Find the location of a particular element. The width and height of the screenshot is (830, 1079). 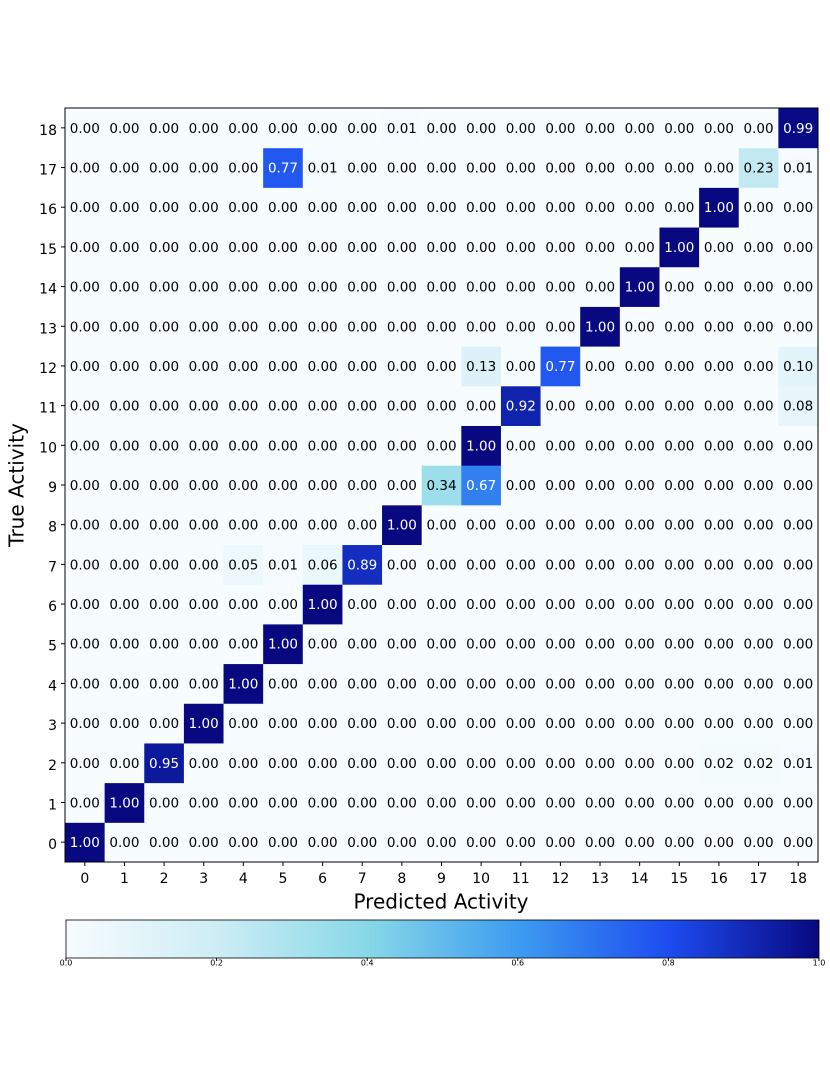

cell-label: 0.23 is located at coordinates (759, 169).